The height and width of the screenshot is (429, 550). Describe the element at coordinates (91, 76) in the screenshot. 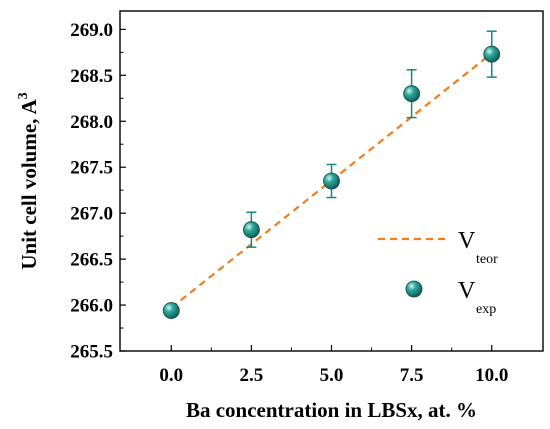

I see `y-tick-label: 268.5` at that location.